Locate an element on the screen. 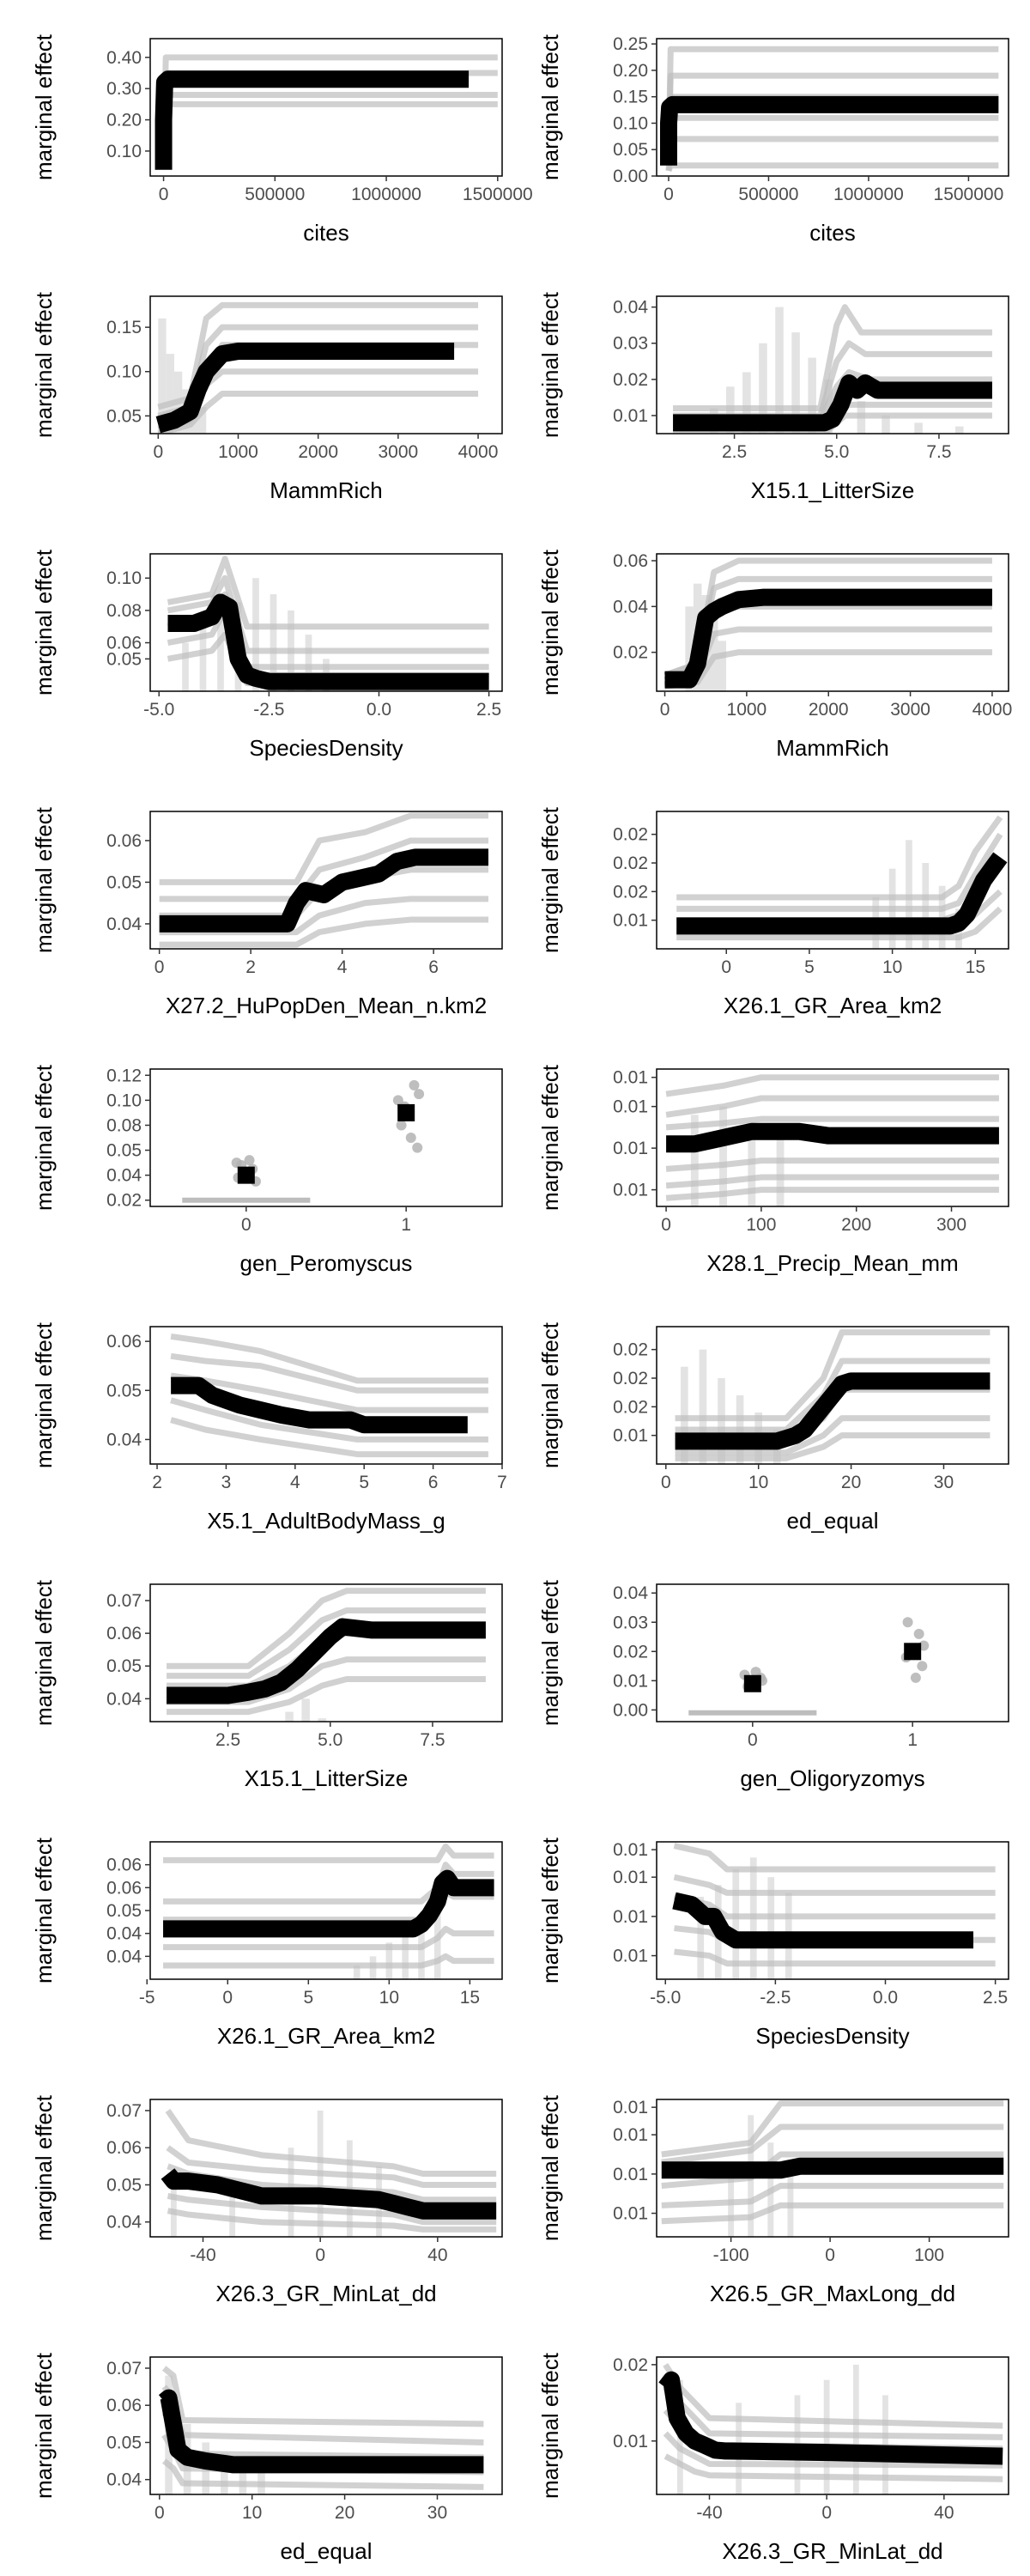  x-tick-label: 4000 is located at coordinates (478, 452).